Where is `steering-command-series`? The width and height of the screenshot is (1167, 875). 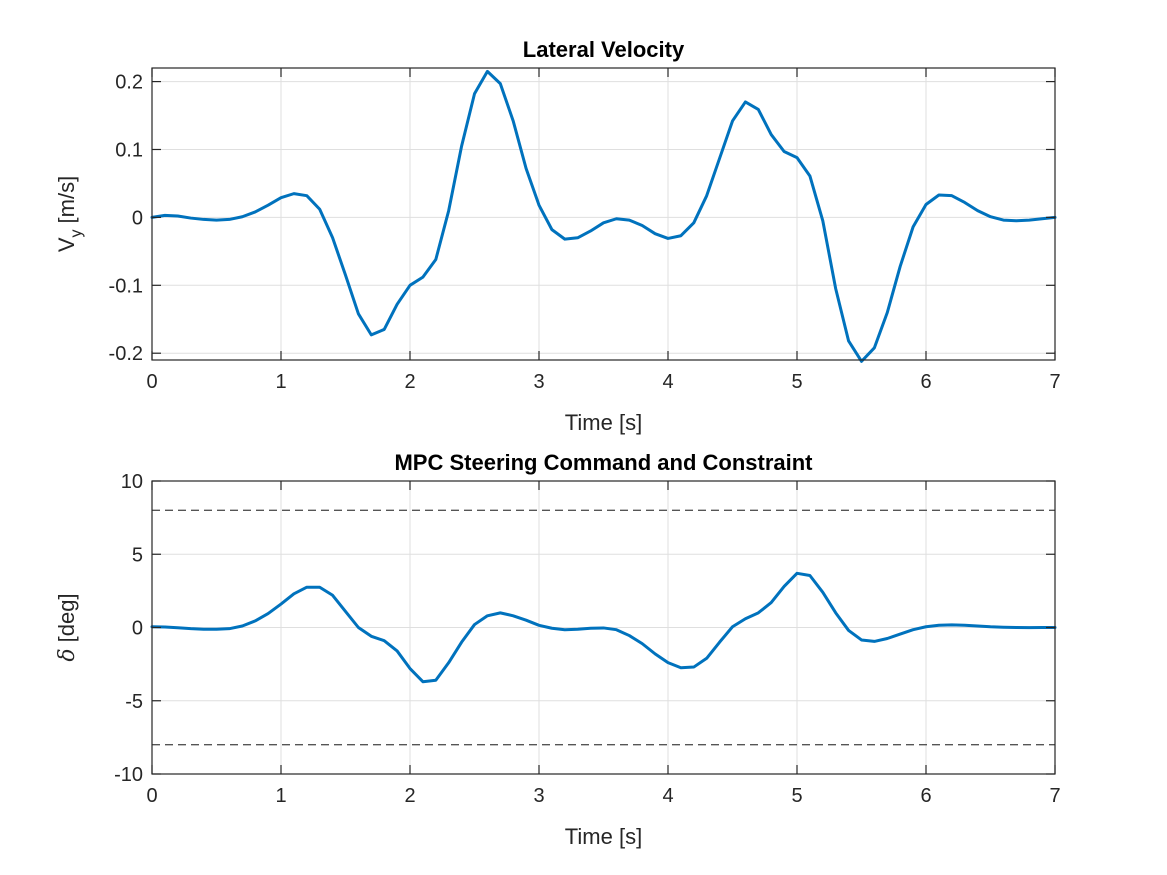 steering-command-series is located at coordinates (603, 627).